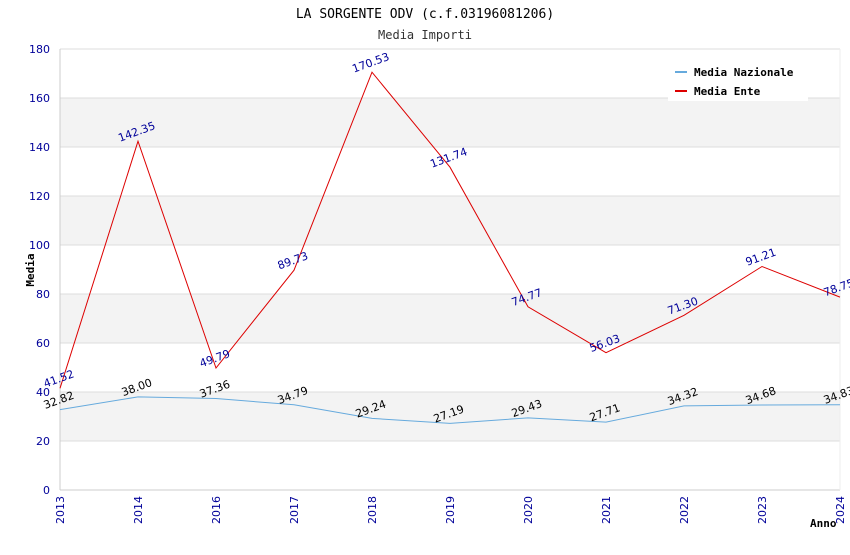 The image size is (850, 555). Describe the element at coordinates (450, 410) in the screenshot. I see `series-line` at that location.